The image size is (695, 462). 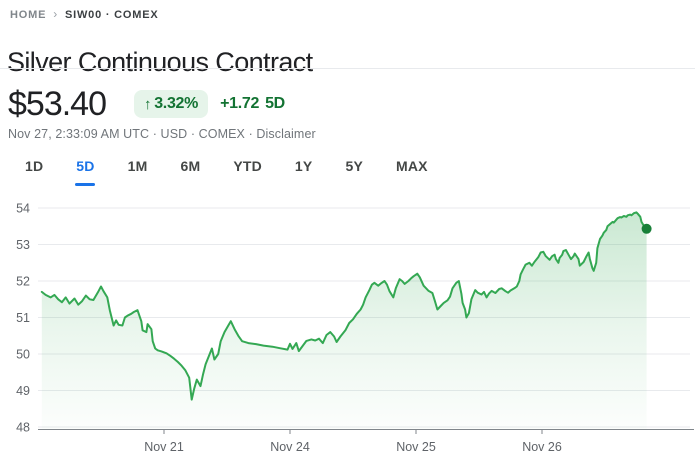 I want to click on breadcrumb-home-link: HOME, so click(x=28, y=15).